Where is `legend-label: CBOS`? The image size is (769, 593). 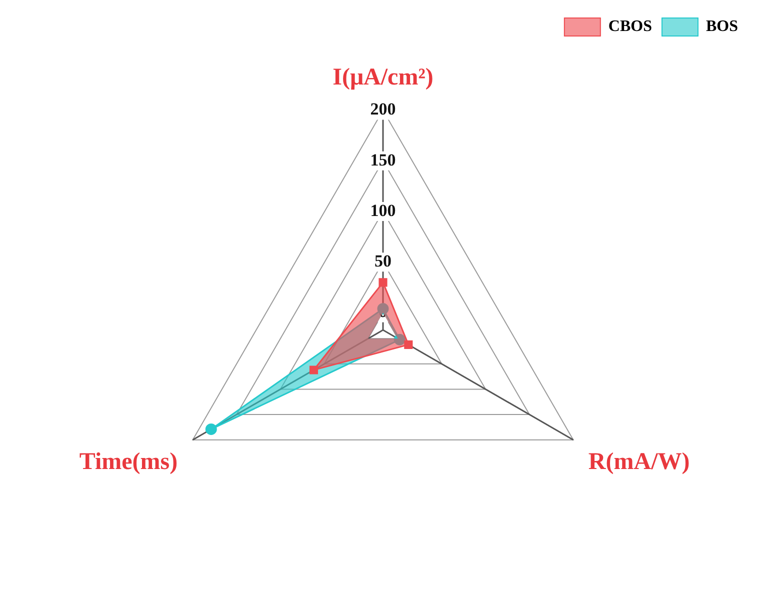
legend-label: CBOS is located at coordinates (630, 27).